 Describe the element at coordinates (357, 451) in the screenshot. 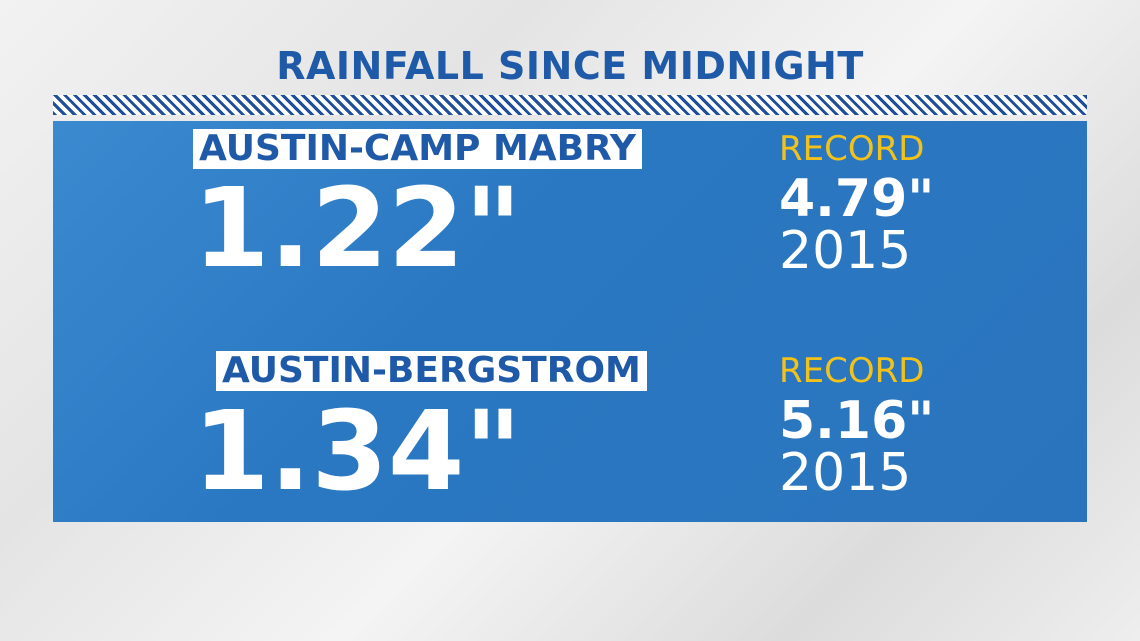

I see `amount: 1.34"` at that location.